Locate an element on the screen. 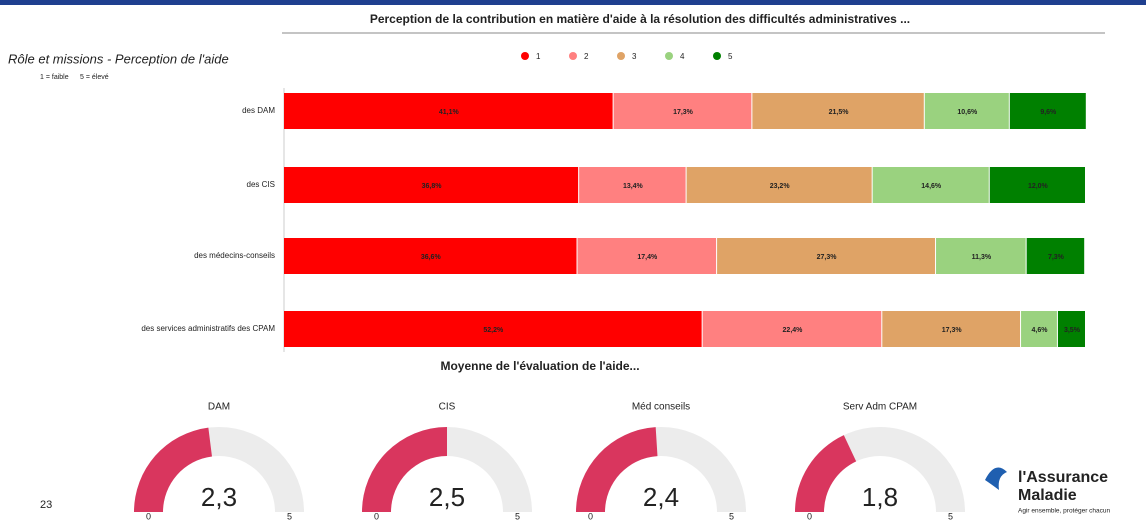 This screenshot has width=1146, height=522. value-label: 23,2% is located at coordinates (780, 186).